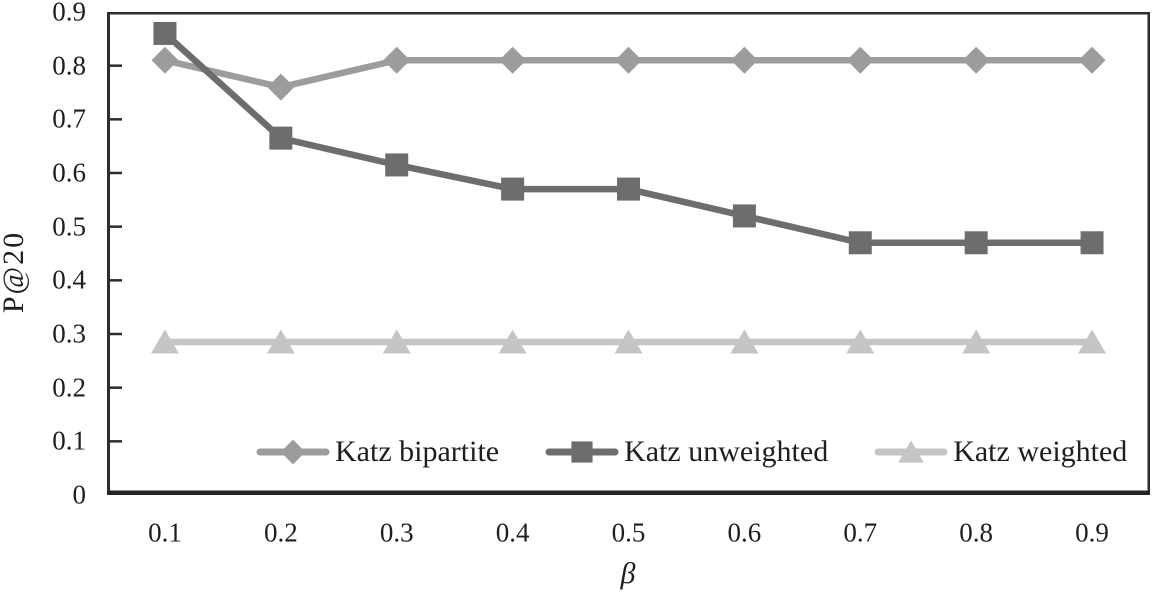 This screenshot has height=597, width=1155. What do you see at coordinates (280, 532) in the screenshot?
I see `x-tick-label: 0.2` at bounding box center [280, 532].